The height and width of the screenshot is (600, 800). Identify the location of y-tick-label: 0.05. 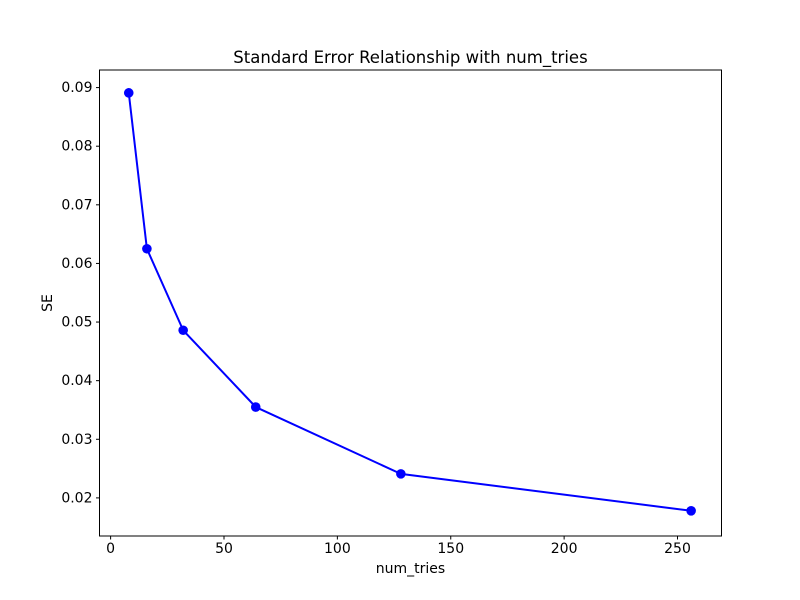
(76, 323).